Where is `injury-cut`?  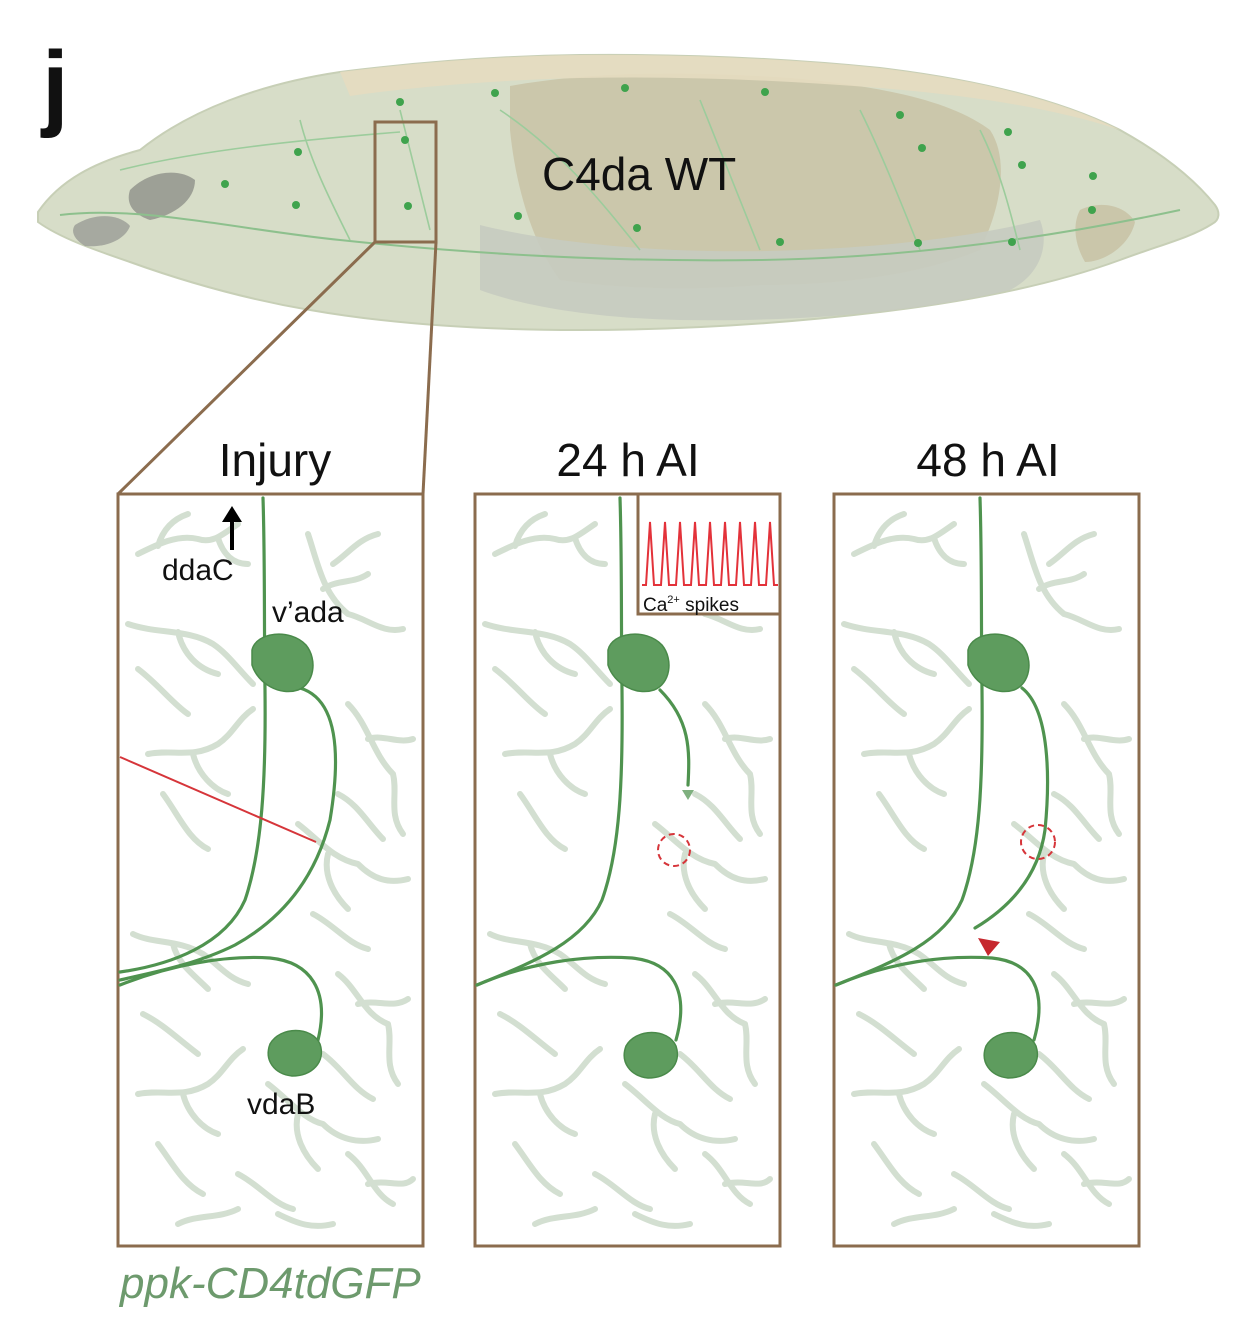
injury-cut is located at coordinates (218, 799).